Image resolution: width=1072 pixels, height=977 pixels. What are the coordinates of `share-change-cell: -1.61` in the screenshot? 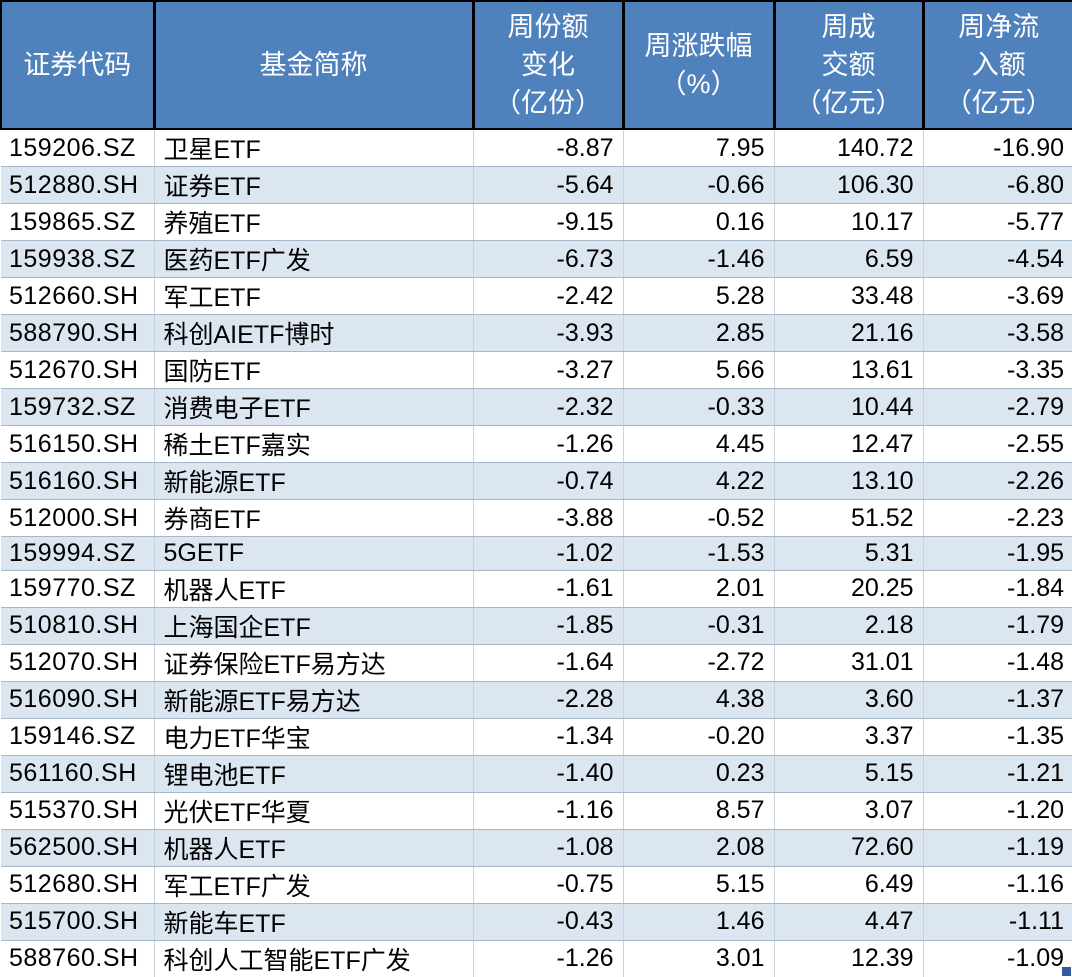 It's located at (548, 589).